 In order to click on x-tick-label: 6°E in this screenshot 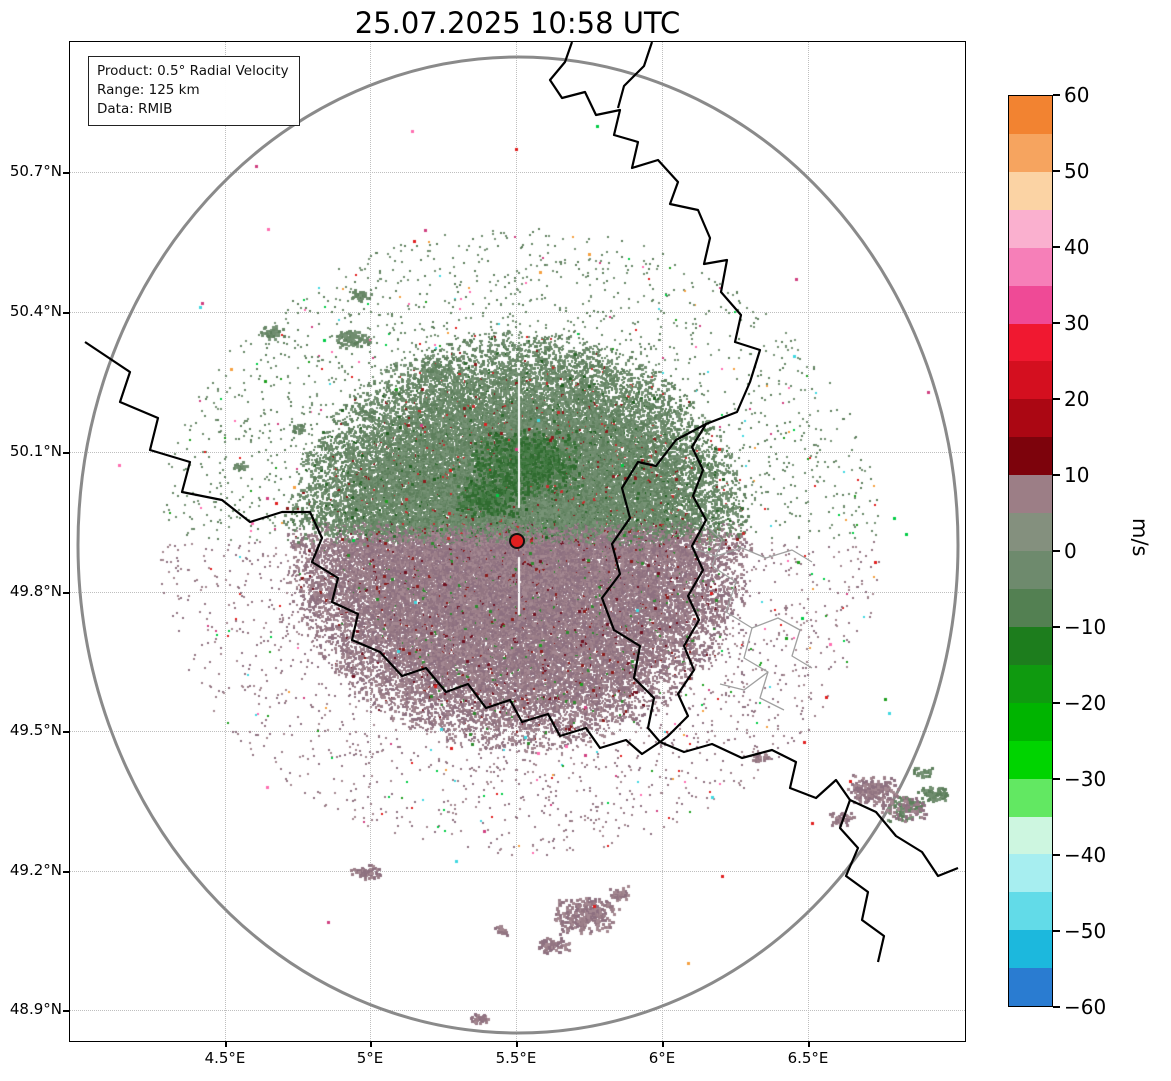, I will do `click(662, 1058)`.